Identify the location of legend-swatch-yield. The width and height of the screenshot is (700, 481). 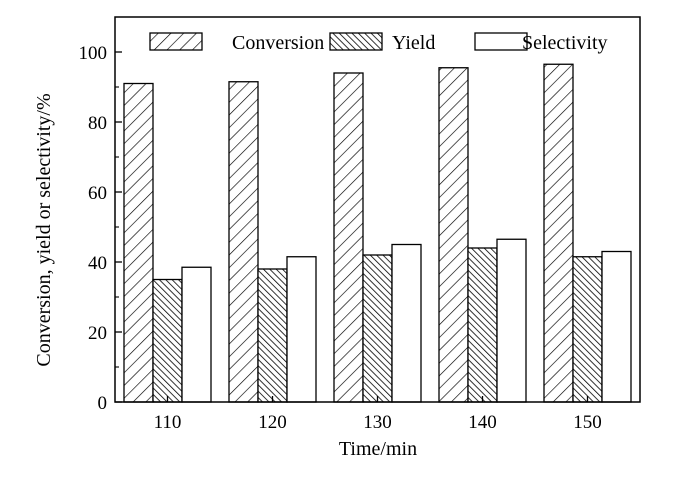
(356, 41).